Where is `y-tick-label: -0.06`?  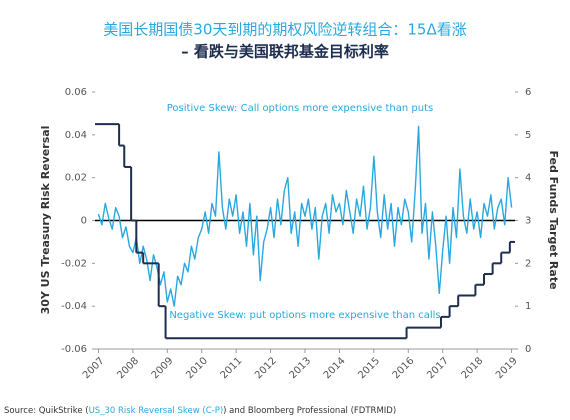 y-tick-label: -0.06 is located at coordinates (74, 349).